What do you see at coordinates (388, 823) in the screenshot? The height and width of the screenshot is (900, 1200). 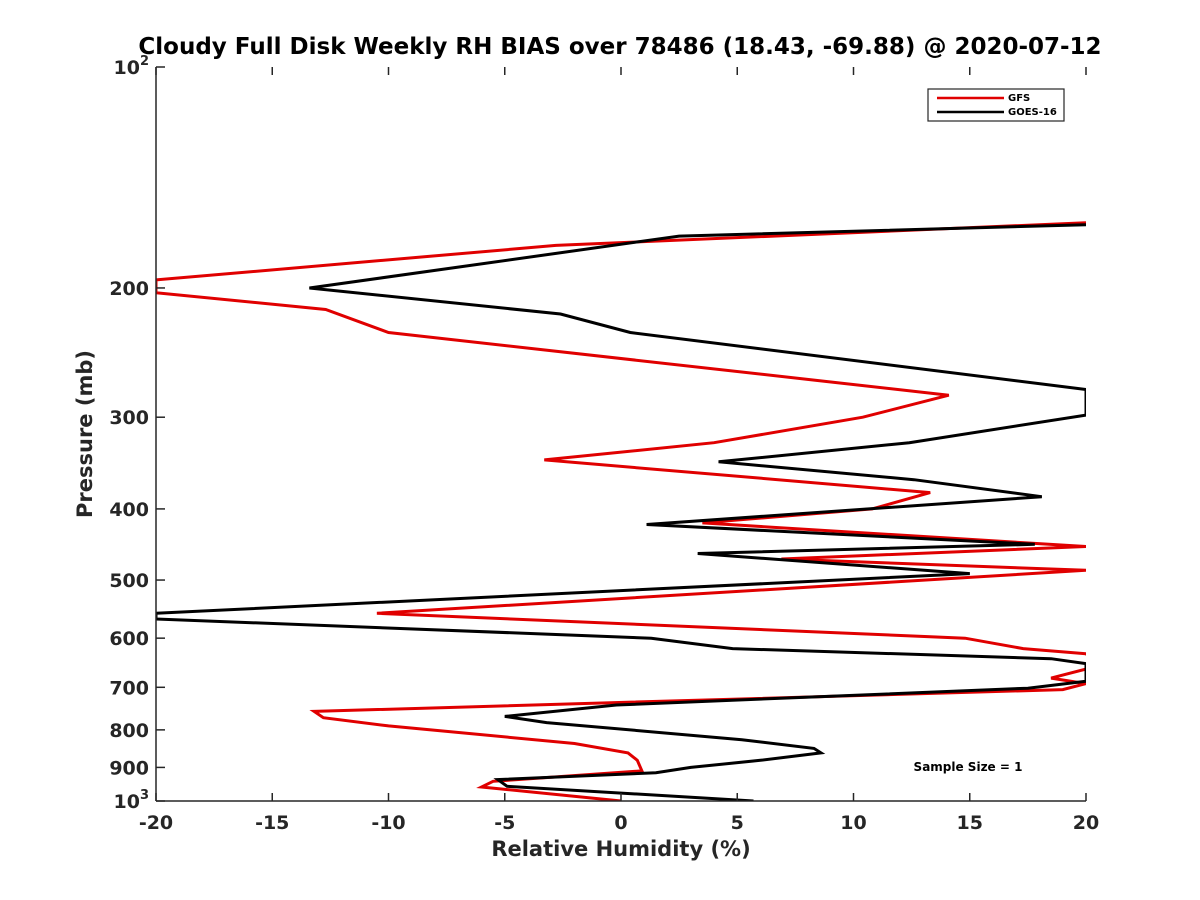 I see `x-tick-label: -10` at bounding box center [388, 823].